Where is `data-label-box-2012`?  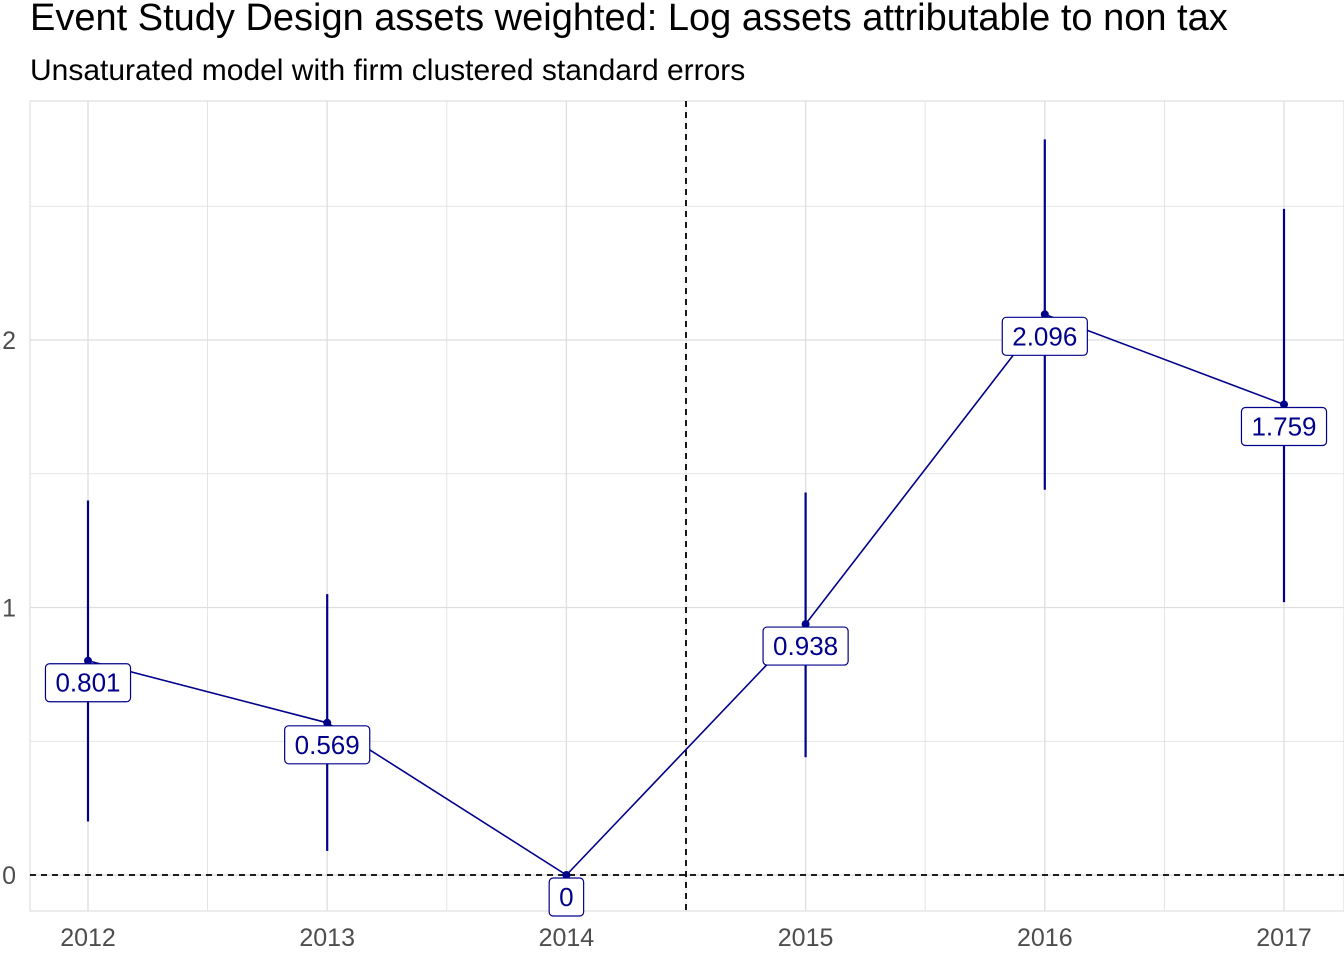 data-label-box-2012 is located at coordinates (88, 683).